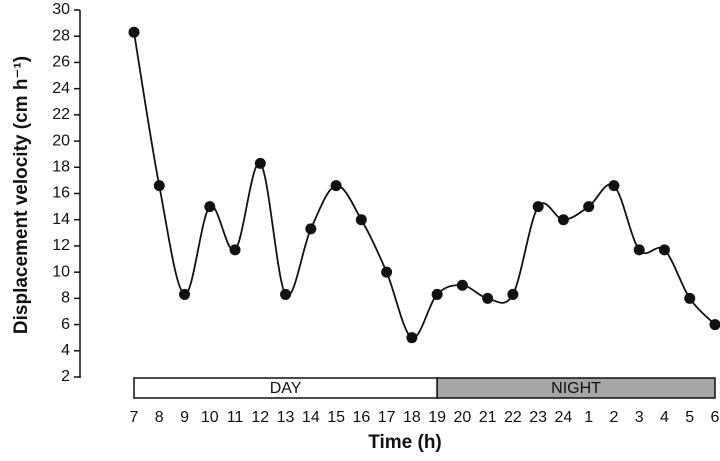 The image size is (720, 461). Describe the element at coordinates (405, 442) in the screenshot. I see `x-axis-title: Time (h)` at that location.